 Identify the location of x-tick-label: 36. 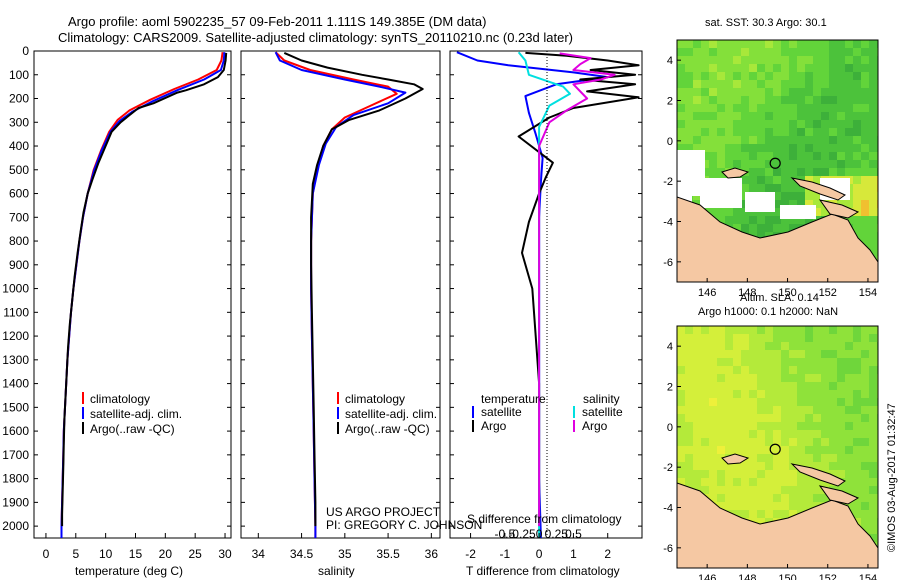
(432, 554).